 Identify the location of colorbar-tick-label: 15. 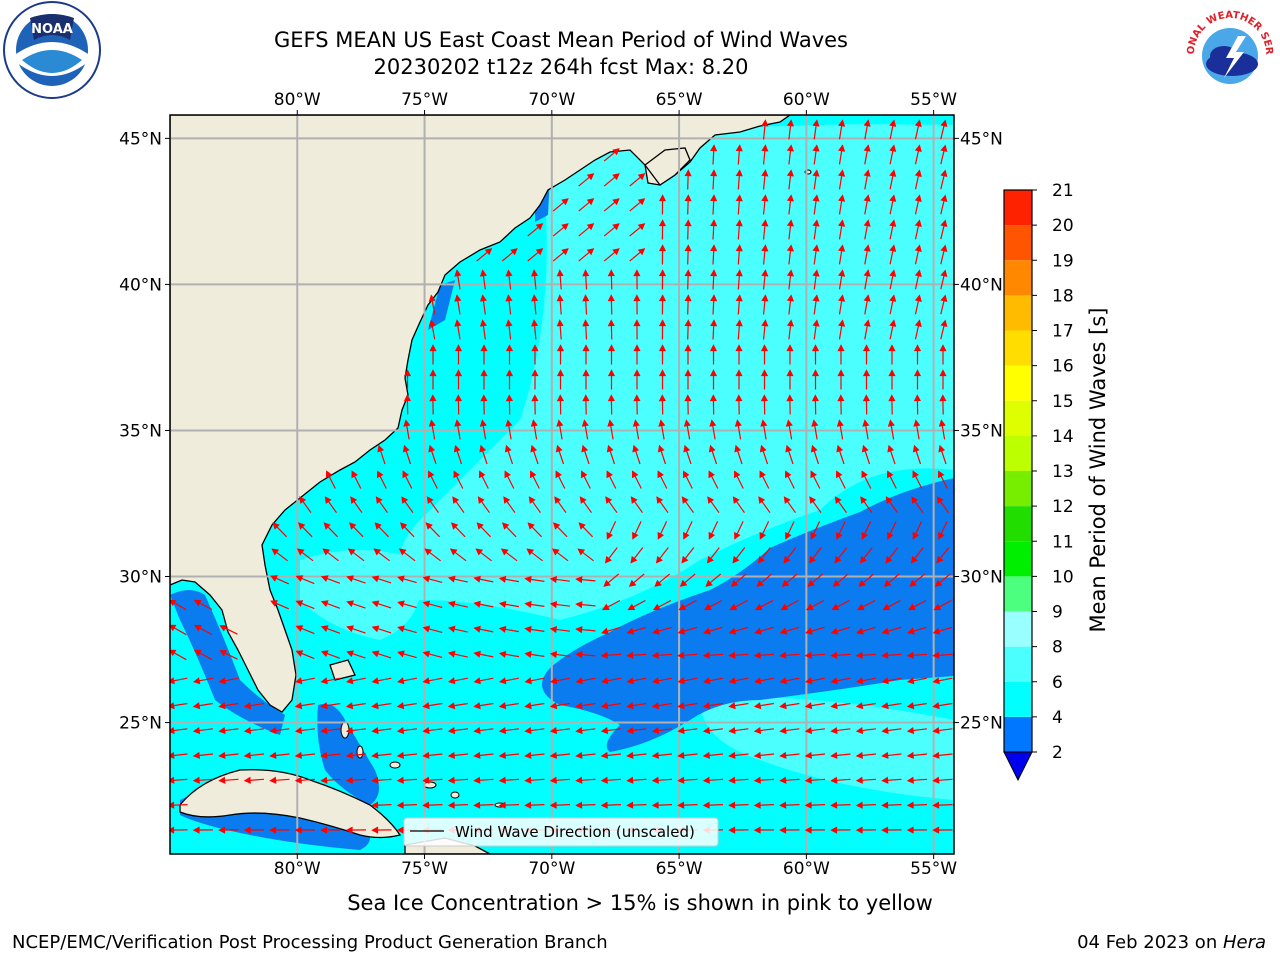
(1063, 402).